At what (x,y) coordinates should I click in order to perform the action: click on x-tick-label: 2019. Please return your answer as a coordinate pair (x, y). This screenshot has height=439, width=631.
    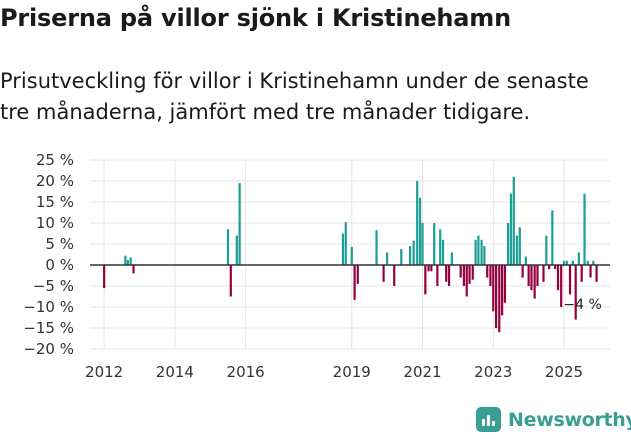
    Looking at the image, I should click on (352, 372).